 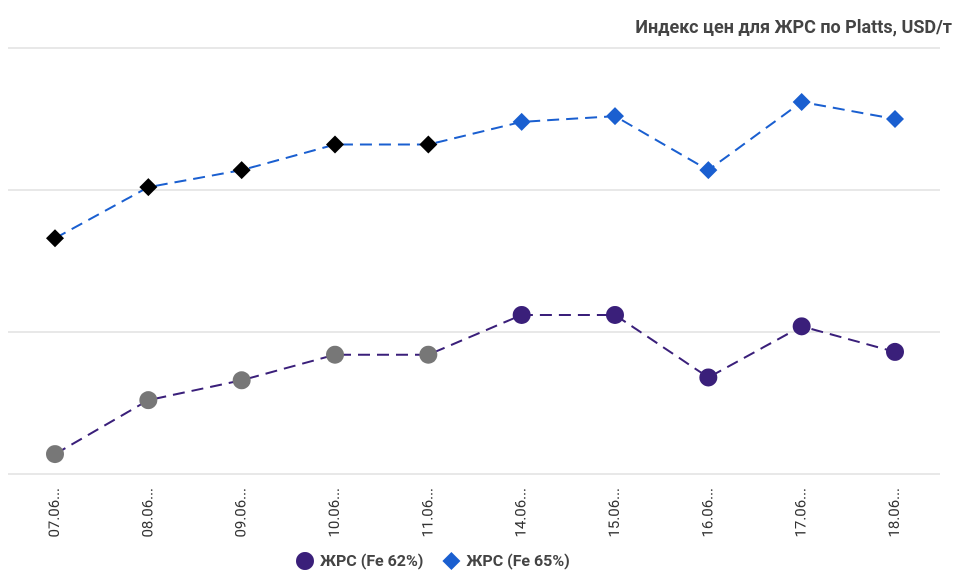 I want to click on legend-label: ЖРС (Fe 65%), so click(x=517, y=560).